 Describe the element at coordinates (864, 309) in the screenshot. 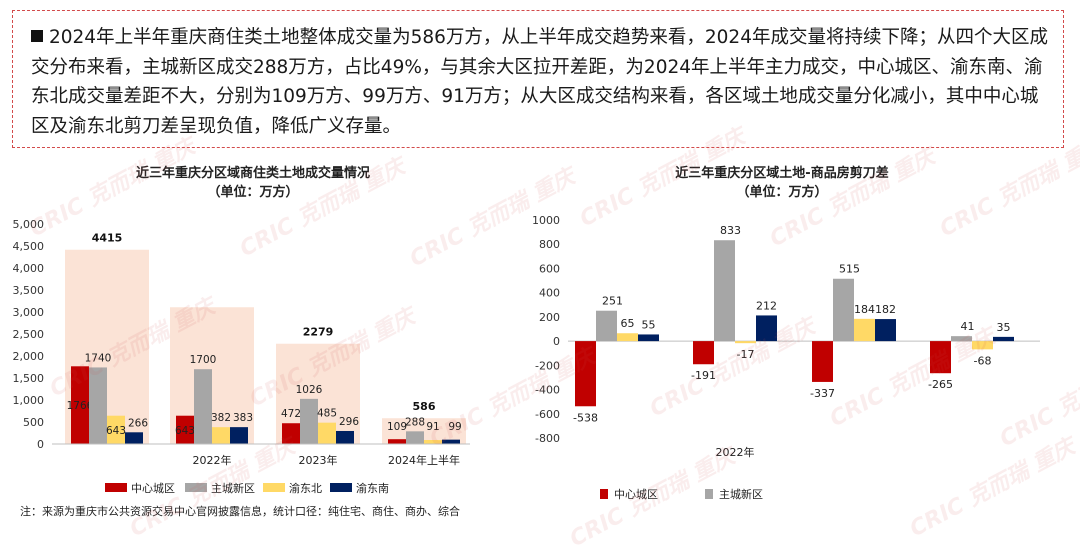

I see `data-label: 184` at that location.